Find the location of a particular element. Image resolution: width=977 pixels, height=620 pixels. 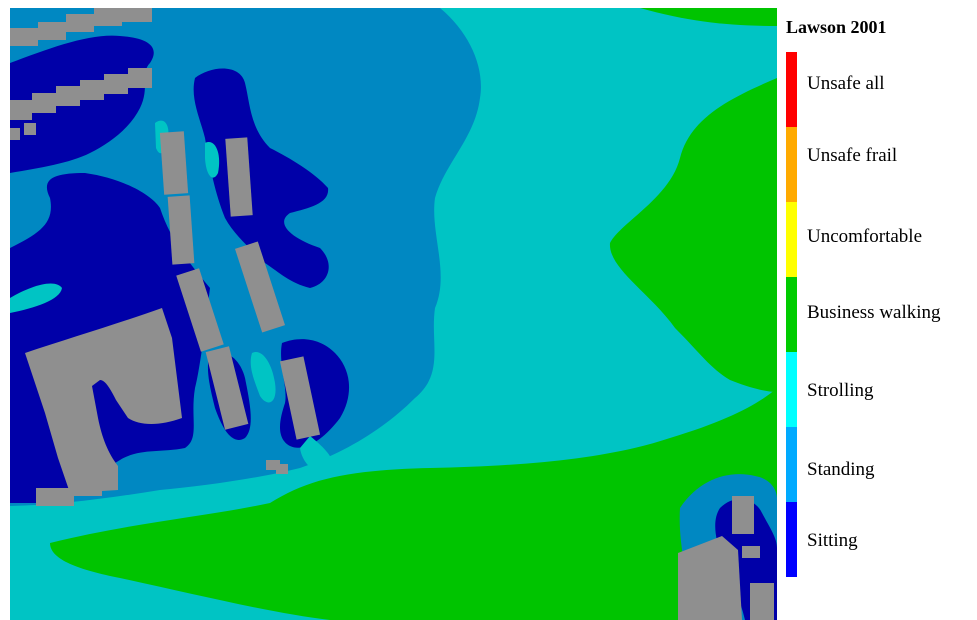

legend-label-unsafe-frail: Unsafe frail is located at coordinates (852, 155).